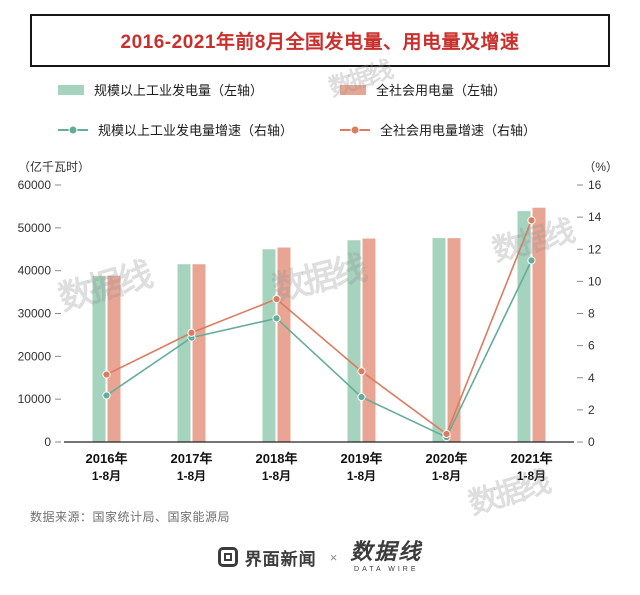 The height and width of the screenshot is (595, 640). Describe the element at coordinates (595, 249) in the screenshot. I see `svg-text: 12` at that location.